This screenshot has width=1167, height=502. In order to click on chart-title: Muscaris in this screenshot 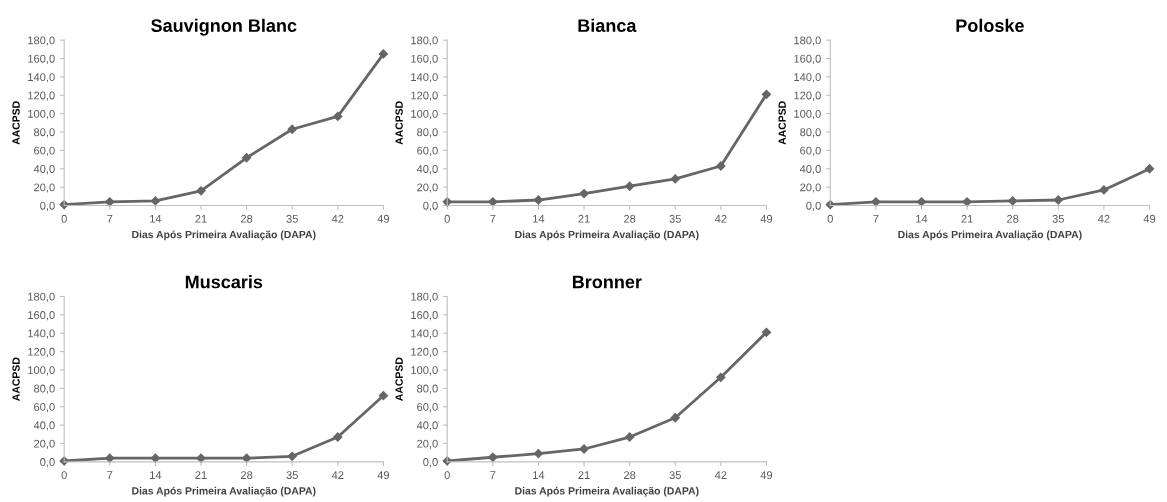, I will do `click(224, 282)`.